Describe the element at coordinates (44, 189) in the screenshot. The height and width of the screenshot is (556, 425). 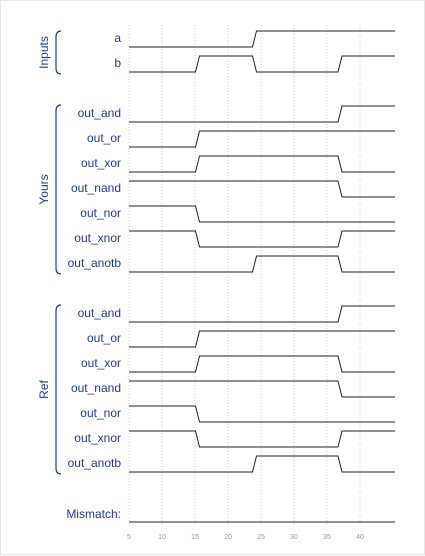
I see `group-label: Yours` at that location.